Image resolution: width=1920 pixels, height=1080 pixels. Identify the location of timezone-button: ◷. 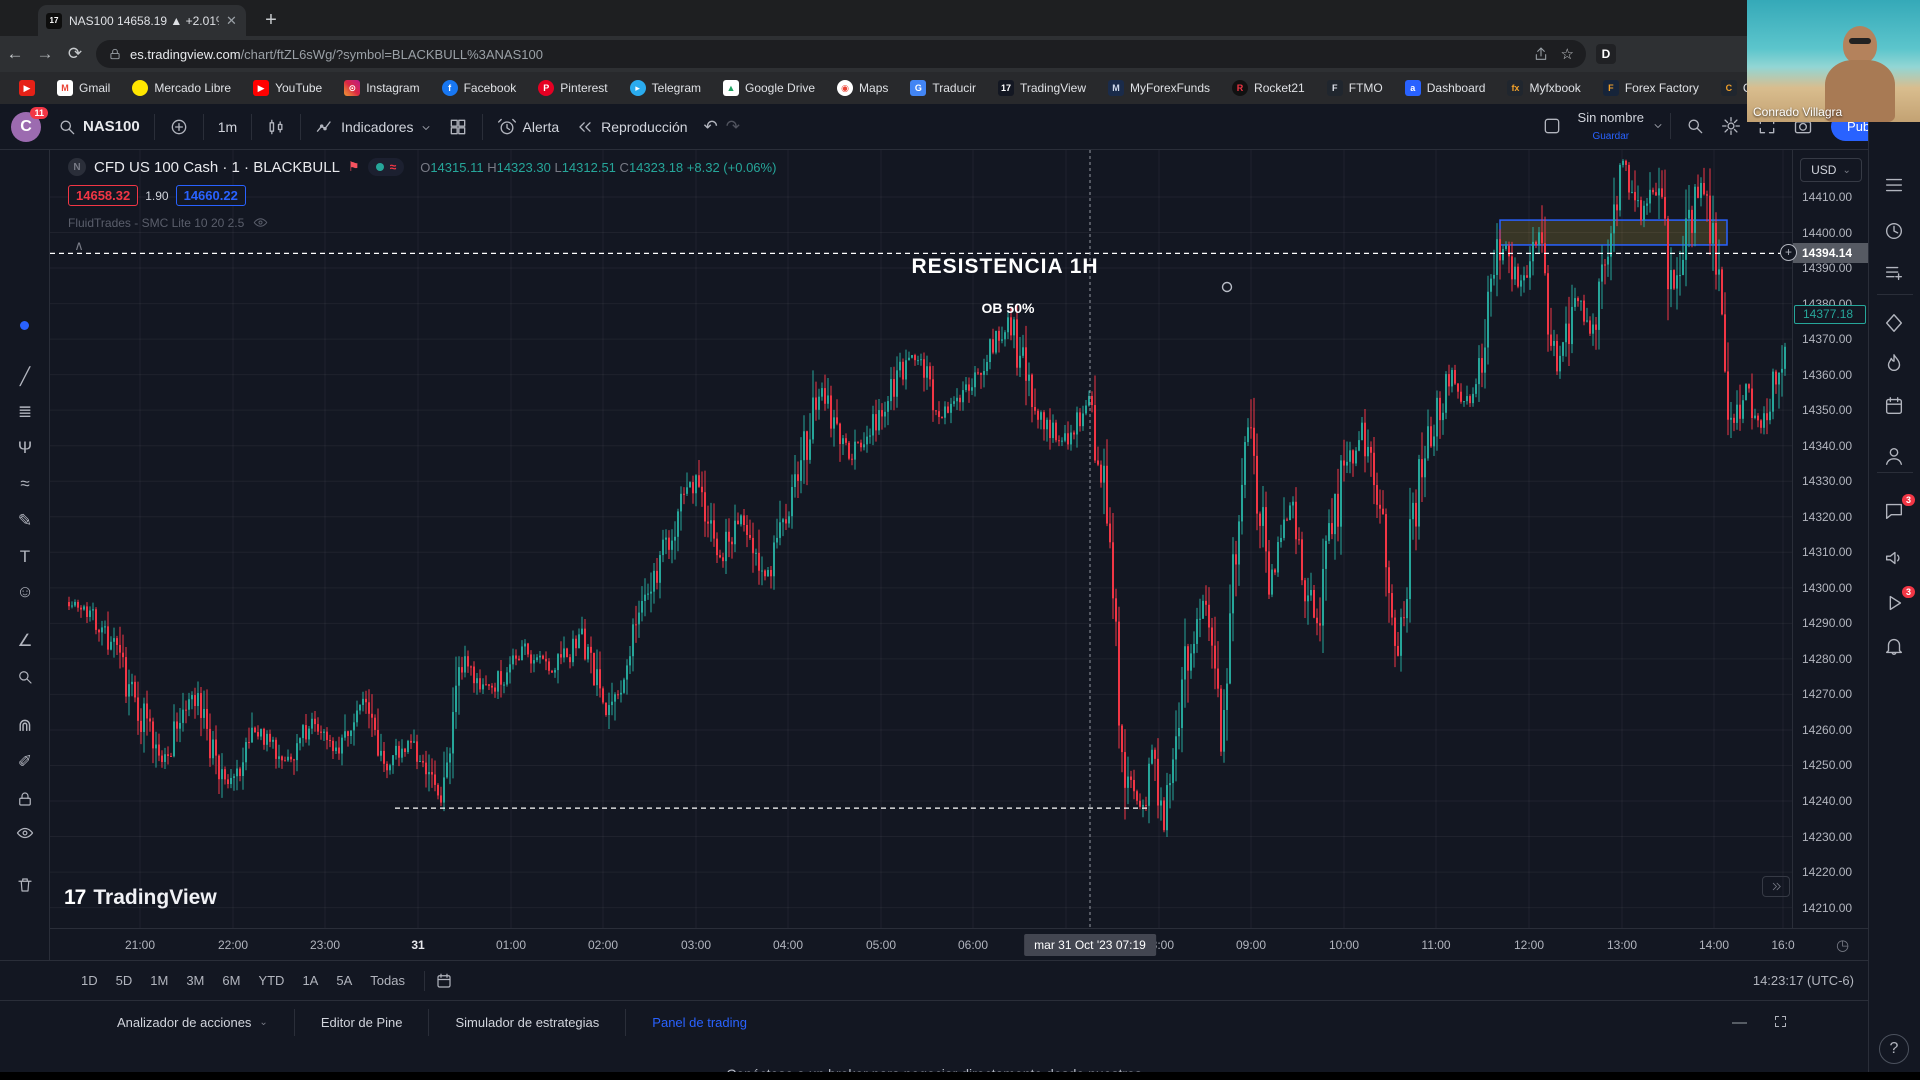
(1830, 944).